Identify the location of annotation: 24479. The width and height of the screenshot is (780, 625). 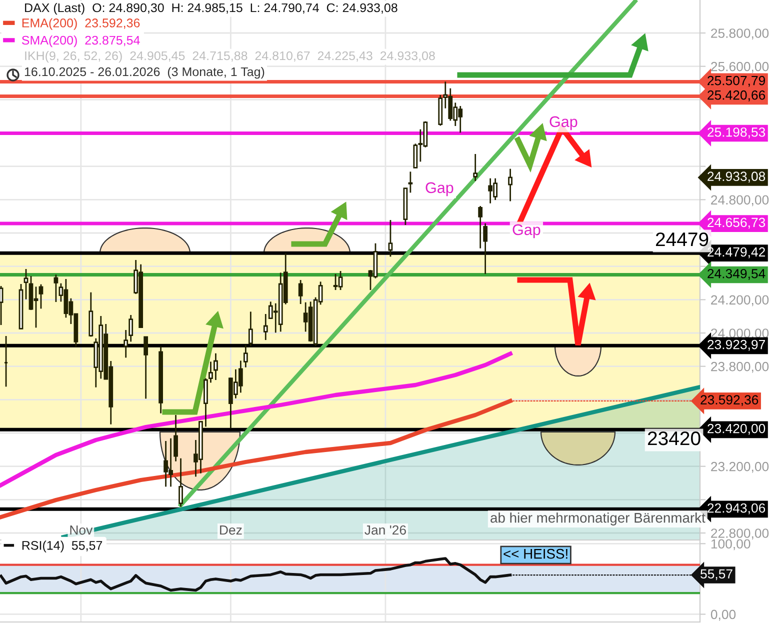
(682, 239).